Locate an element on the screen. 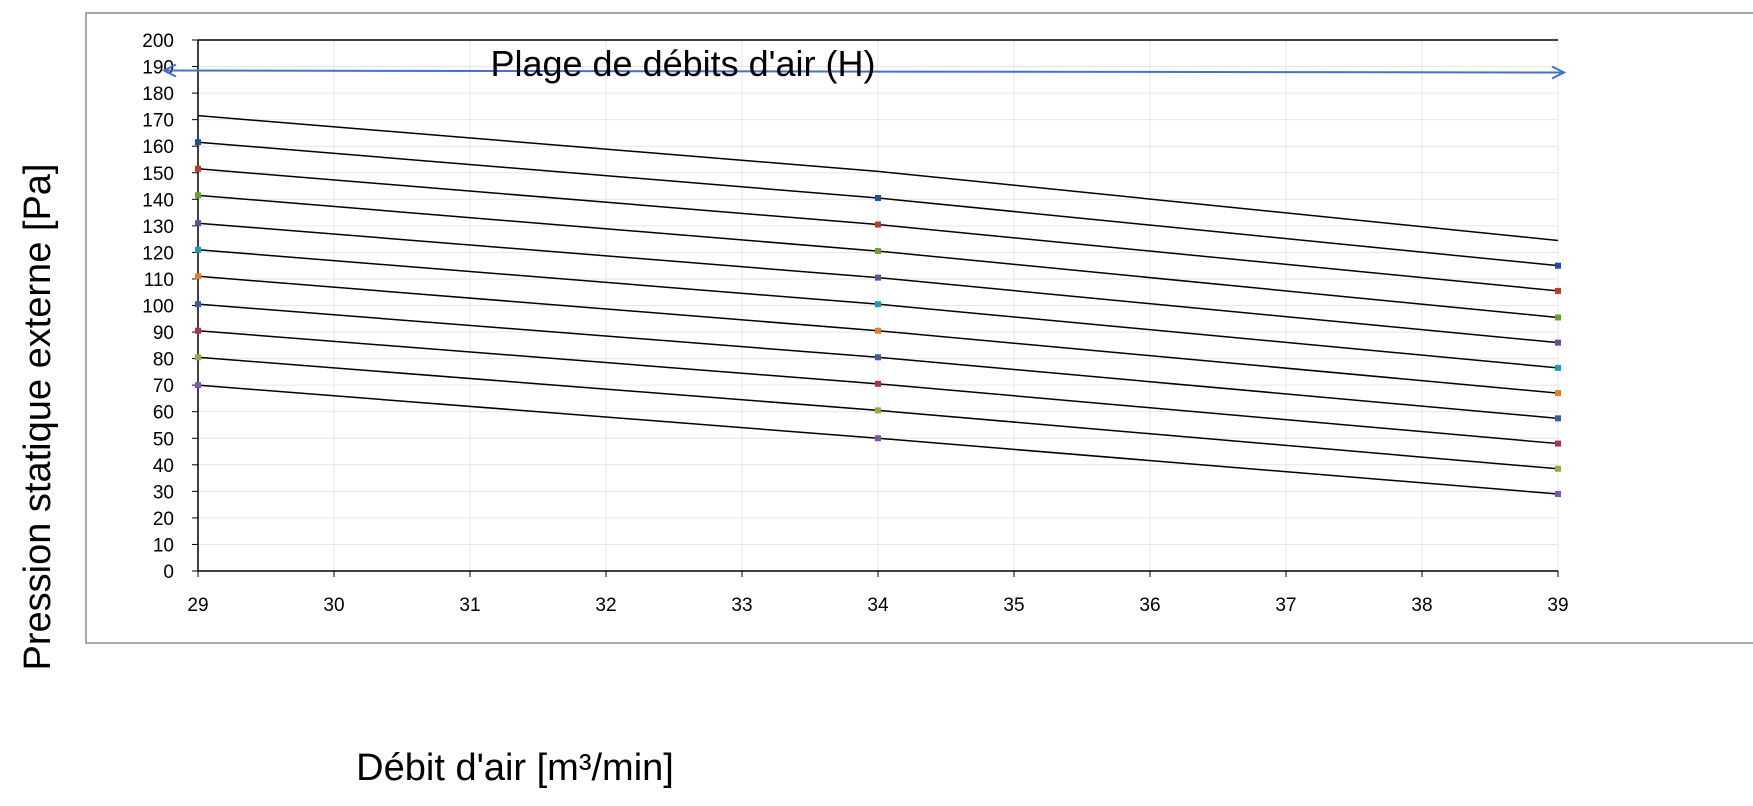  x-axis-title: Débit d'air [m³/min] is located at coordinates (515, 768).